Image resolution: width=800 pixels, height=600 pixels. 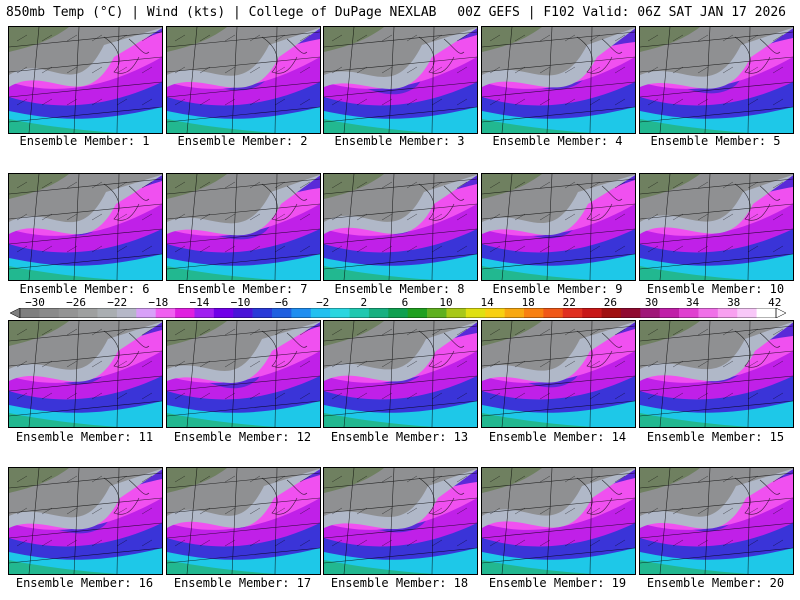 What do you see at coordinates (405, 302) in the screenshot?
I see `colorbar-tick-label: 6` at bounding box center [405, 302].